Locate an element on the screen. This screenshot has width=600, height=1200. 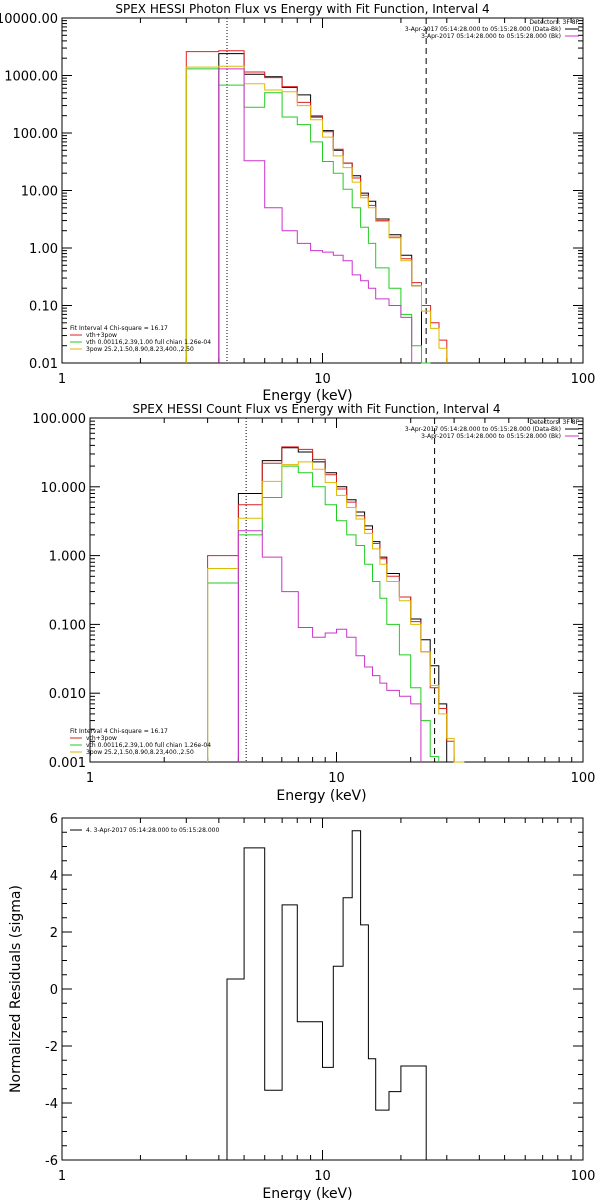
y-tick-label: 10.00 is located at coordinates (39, 192).